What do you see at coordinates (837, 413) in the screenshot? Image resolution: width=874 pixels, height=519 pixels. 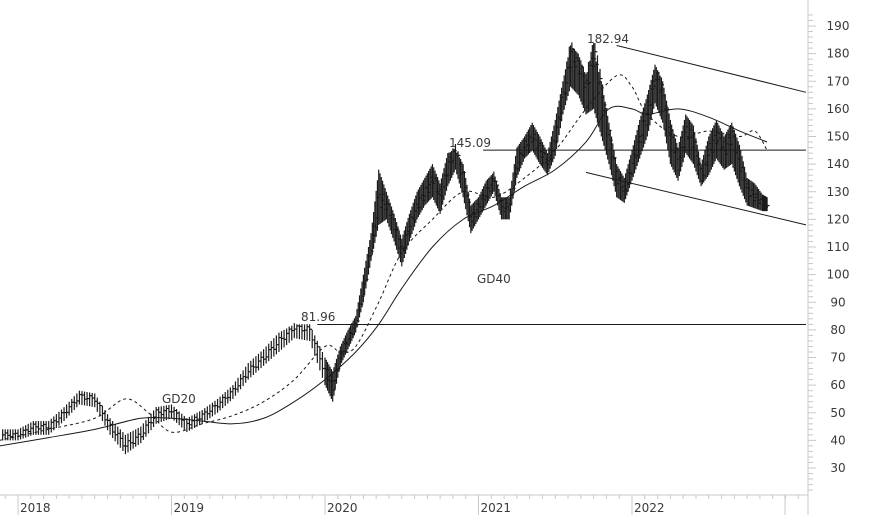 I see `price-axis-label: 50` at bounding box center [837, 413].